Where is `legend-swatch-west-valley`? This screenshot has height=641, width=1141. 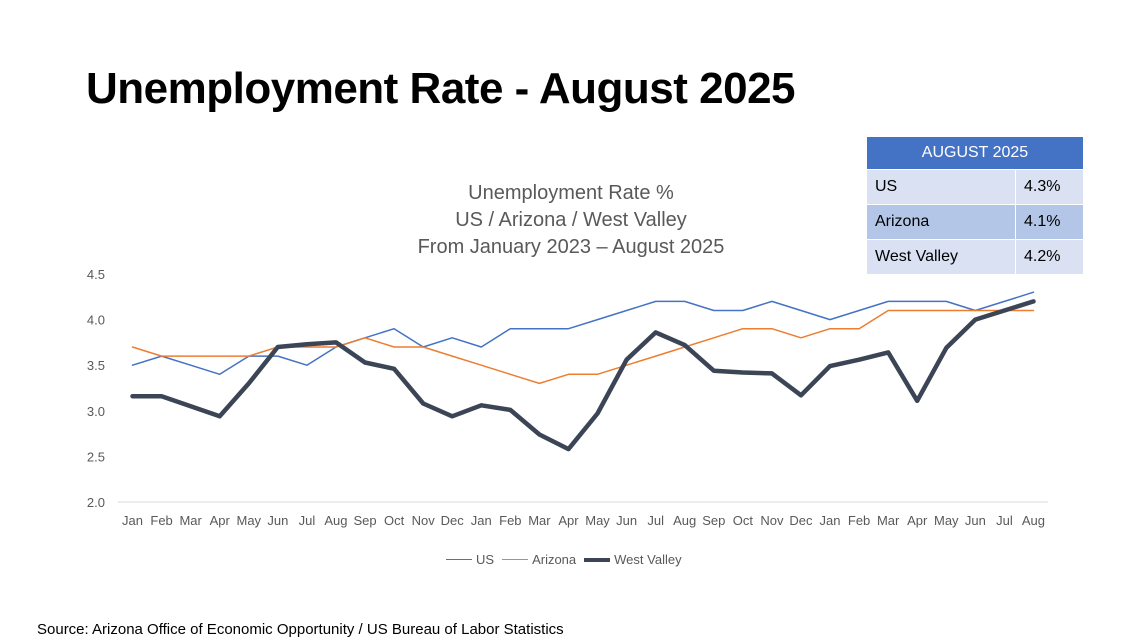 legend-swatch-west-valley is located at coordinates (597, 559).